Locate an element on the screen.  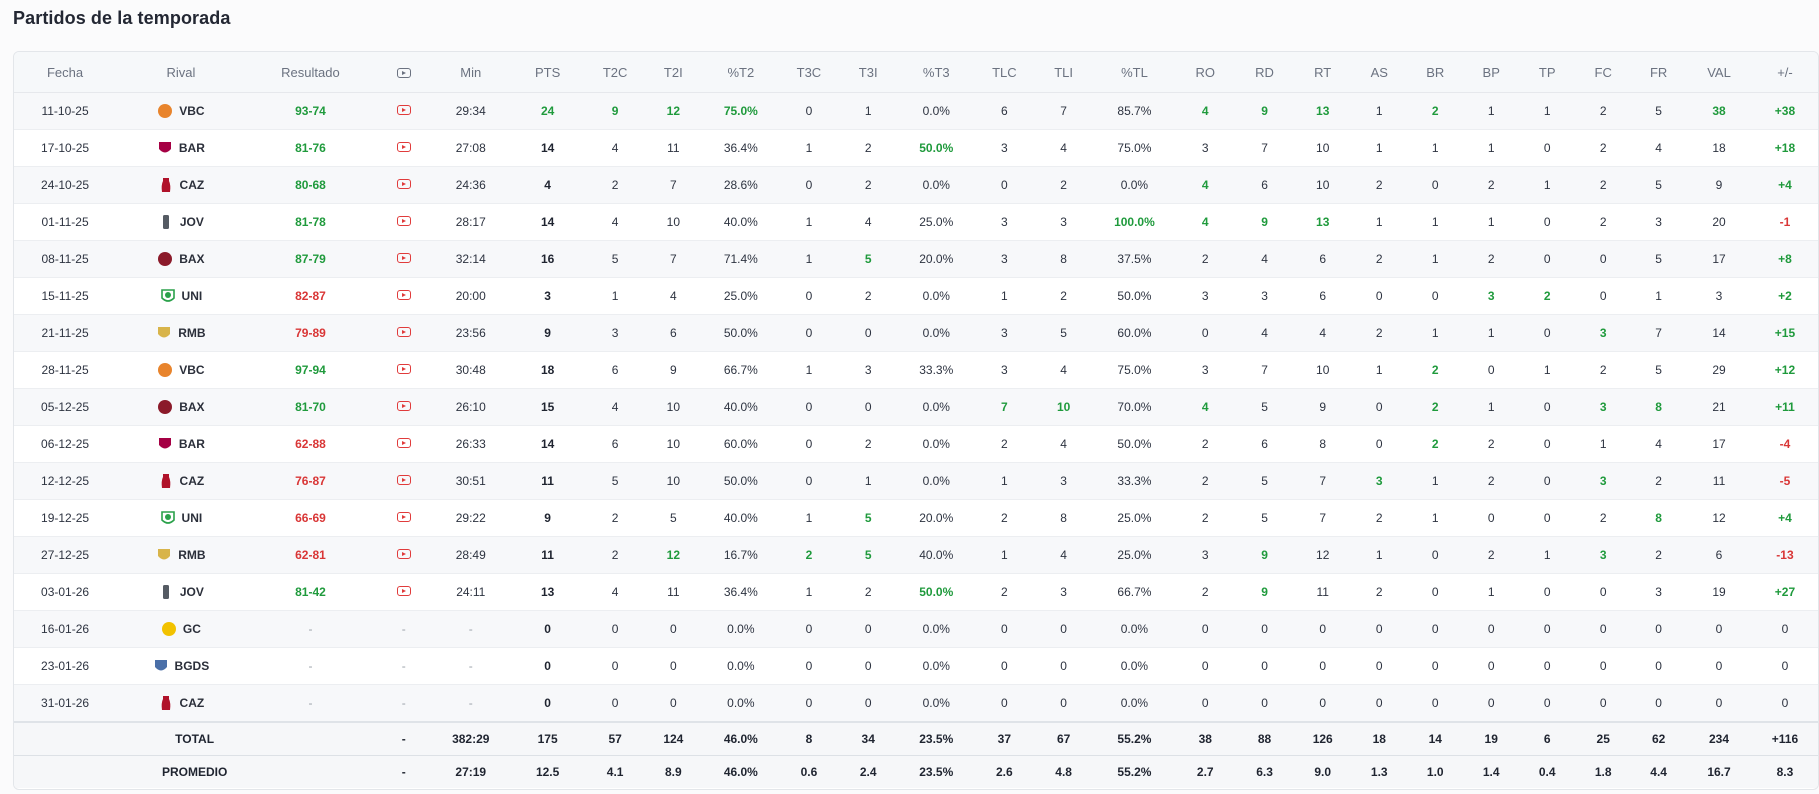
pts-cell: 24 is located at coordinates (548, 111).